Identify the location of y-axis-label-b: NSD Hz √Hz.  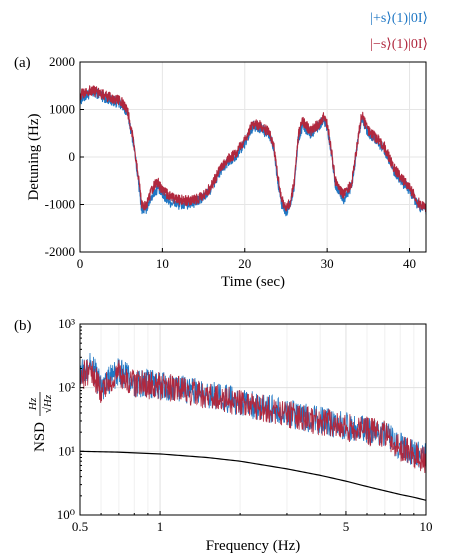
(40, 422).